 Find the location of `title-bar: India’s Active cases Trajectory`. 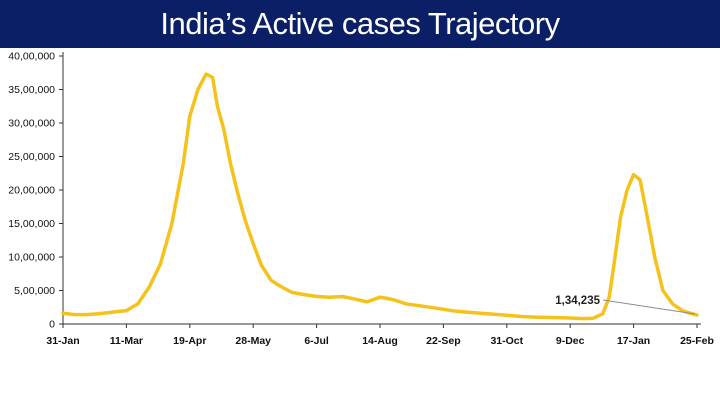

title-bar: India’s Active cases Trajectory is located at coordinates (360, 24).